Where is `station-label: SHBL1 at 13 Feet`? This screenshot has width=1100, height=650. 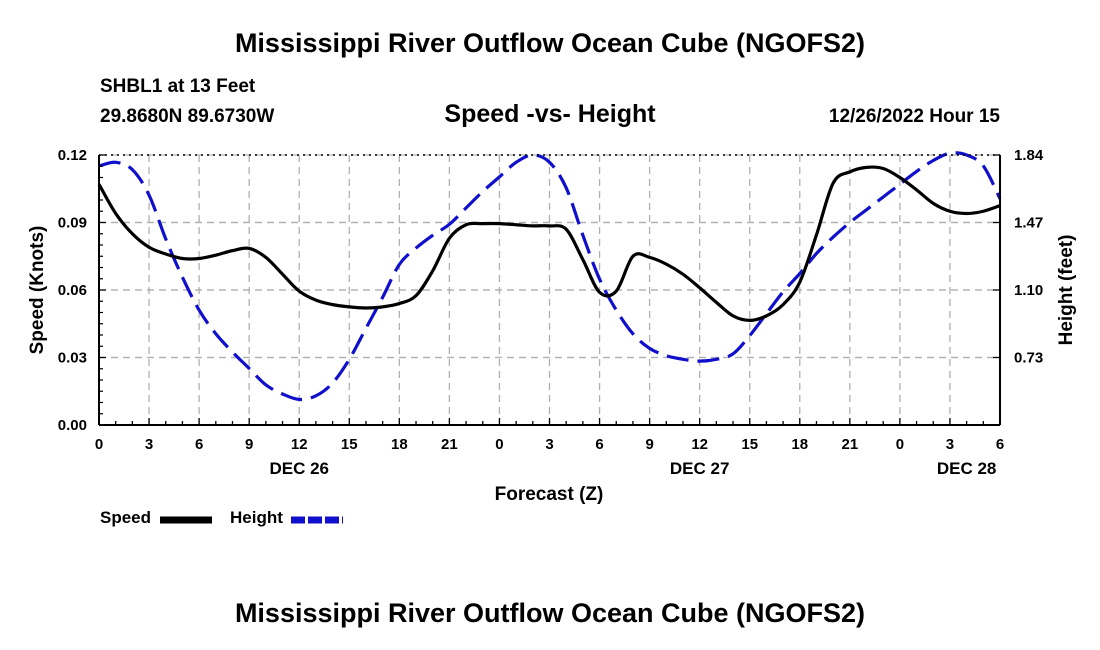
station-label: SHBL1 at 13 Feet is located at coordinates (178, 86).